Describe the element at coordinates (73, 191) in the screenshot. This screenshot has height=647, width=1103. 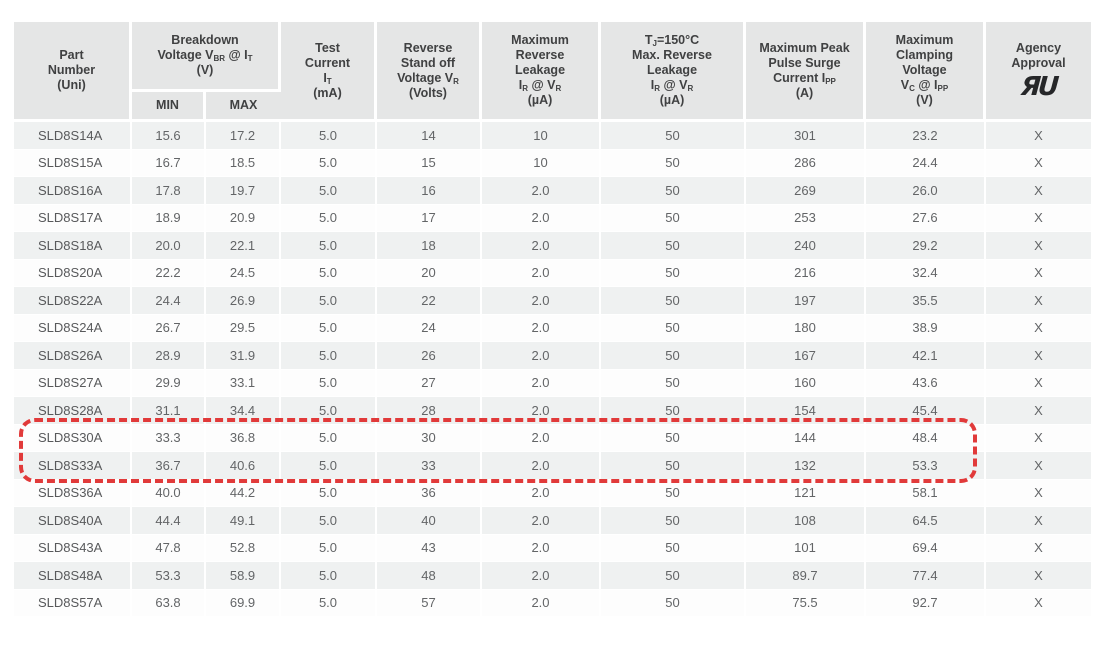
I see `part-cell: SLD8S16A` at that location.